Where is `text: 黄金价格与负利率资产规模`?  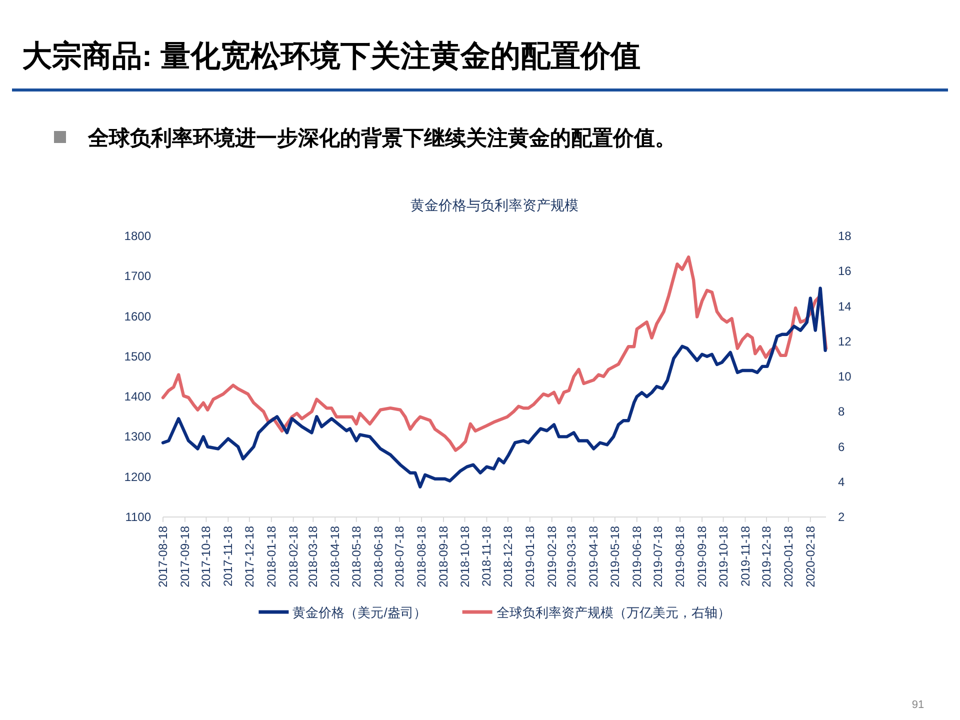
text: 黄金价格与负利率资产规模 is located at coordinates (494, 205).